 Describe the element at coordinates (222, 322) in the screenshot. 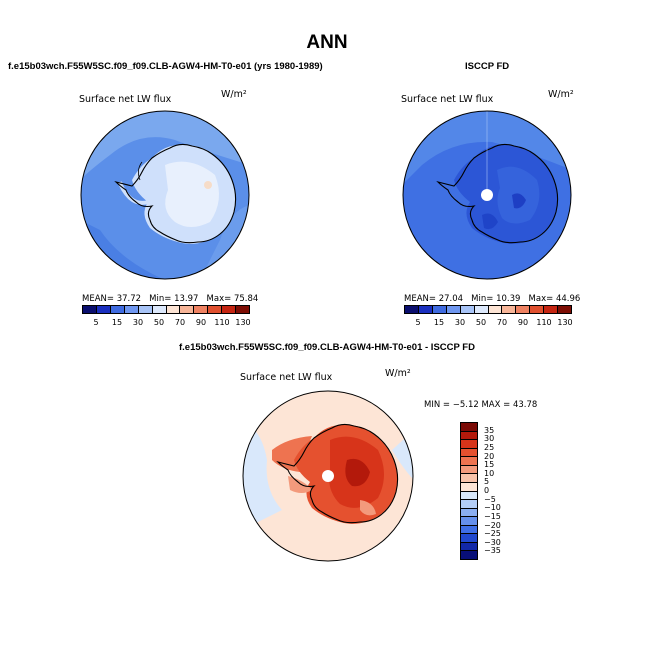

I see `panel1-colorbar-tick-label: 110` at that location.